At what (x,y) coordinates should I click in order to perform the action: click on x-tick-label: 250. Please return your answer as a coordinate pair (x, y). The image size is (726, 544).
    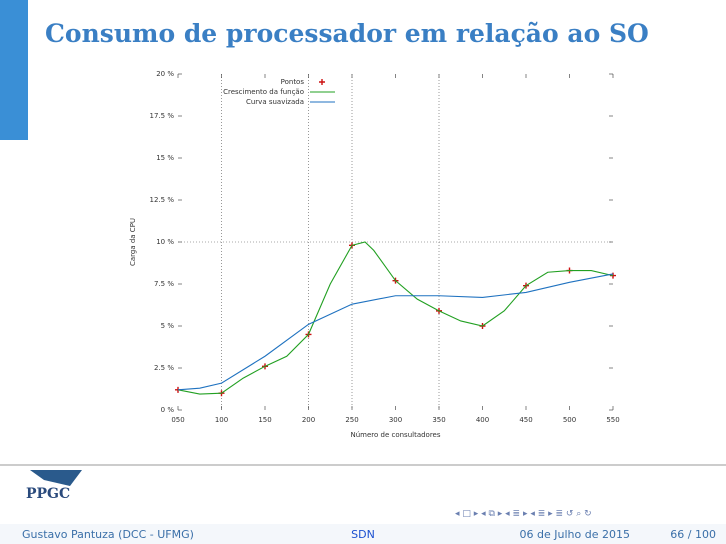
    Looking at the image, I should click on (351, 420).